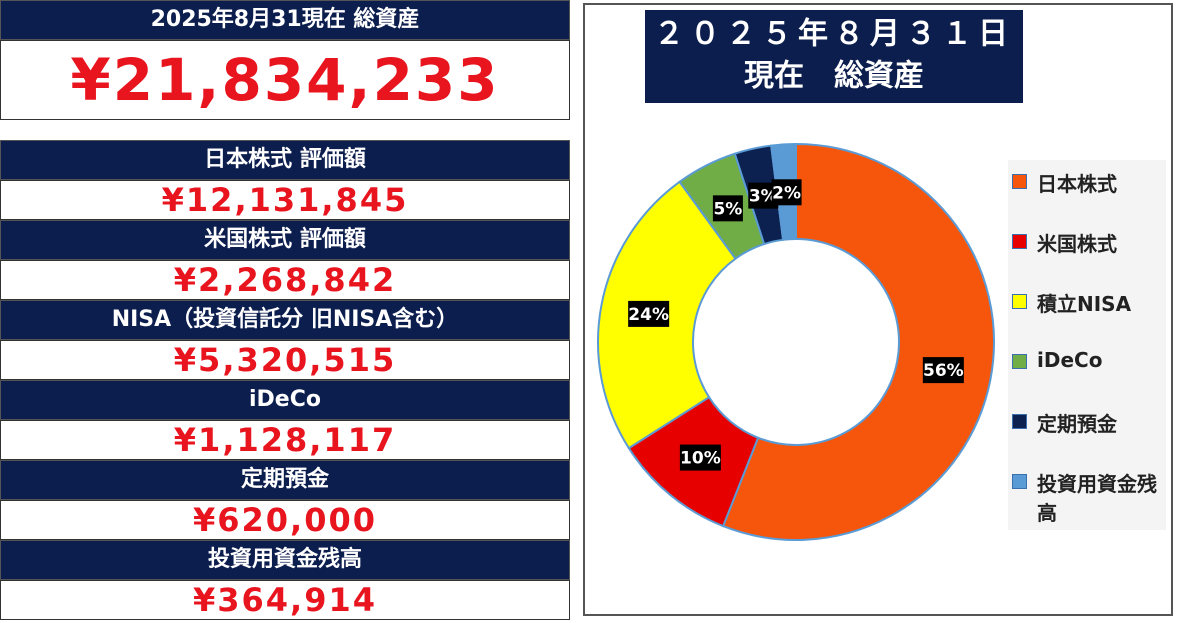 This screenshot has height=623, width=1177. I want to click on item-label: 投資用資金残高, so click(285, 560).